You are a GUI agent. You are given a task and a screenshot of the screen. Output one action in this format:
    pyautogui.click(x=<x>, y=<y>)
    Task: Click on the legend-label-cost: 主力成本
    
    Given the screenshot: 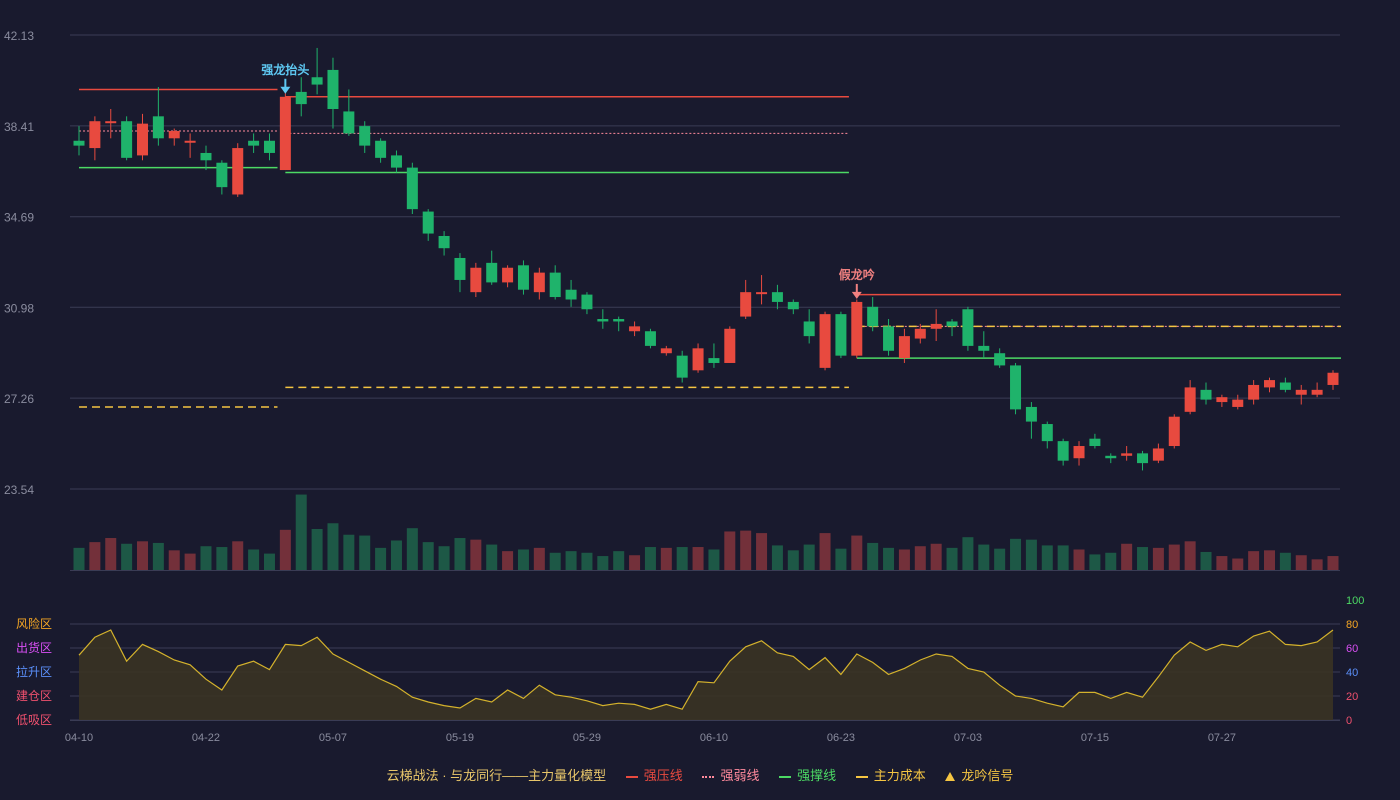 What is the action you would take?
    pyautogui.click(x=899, y=775)
    